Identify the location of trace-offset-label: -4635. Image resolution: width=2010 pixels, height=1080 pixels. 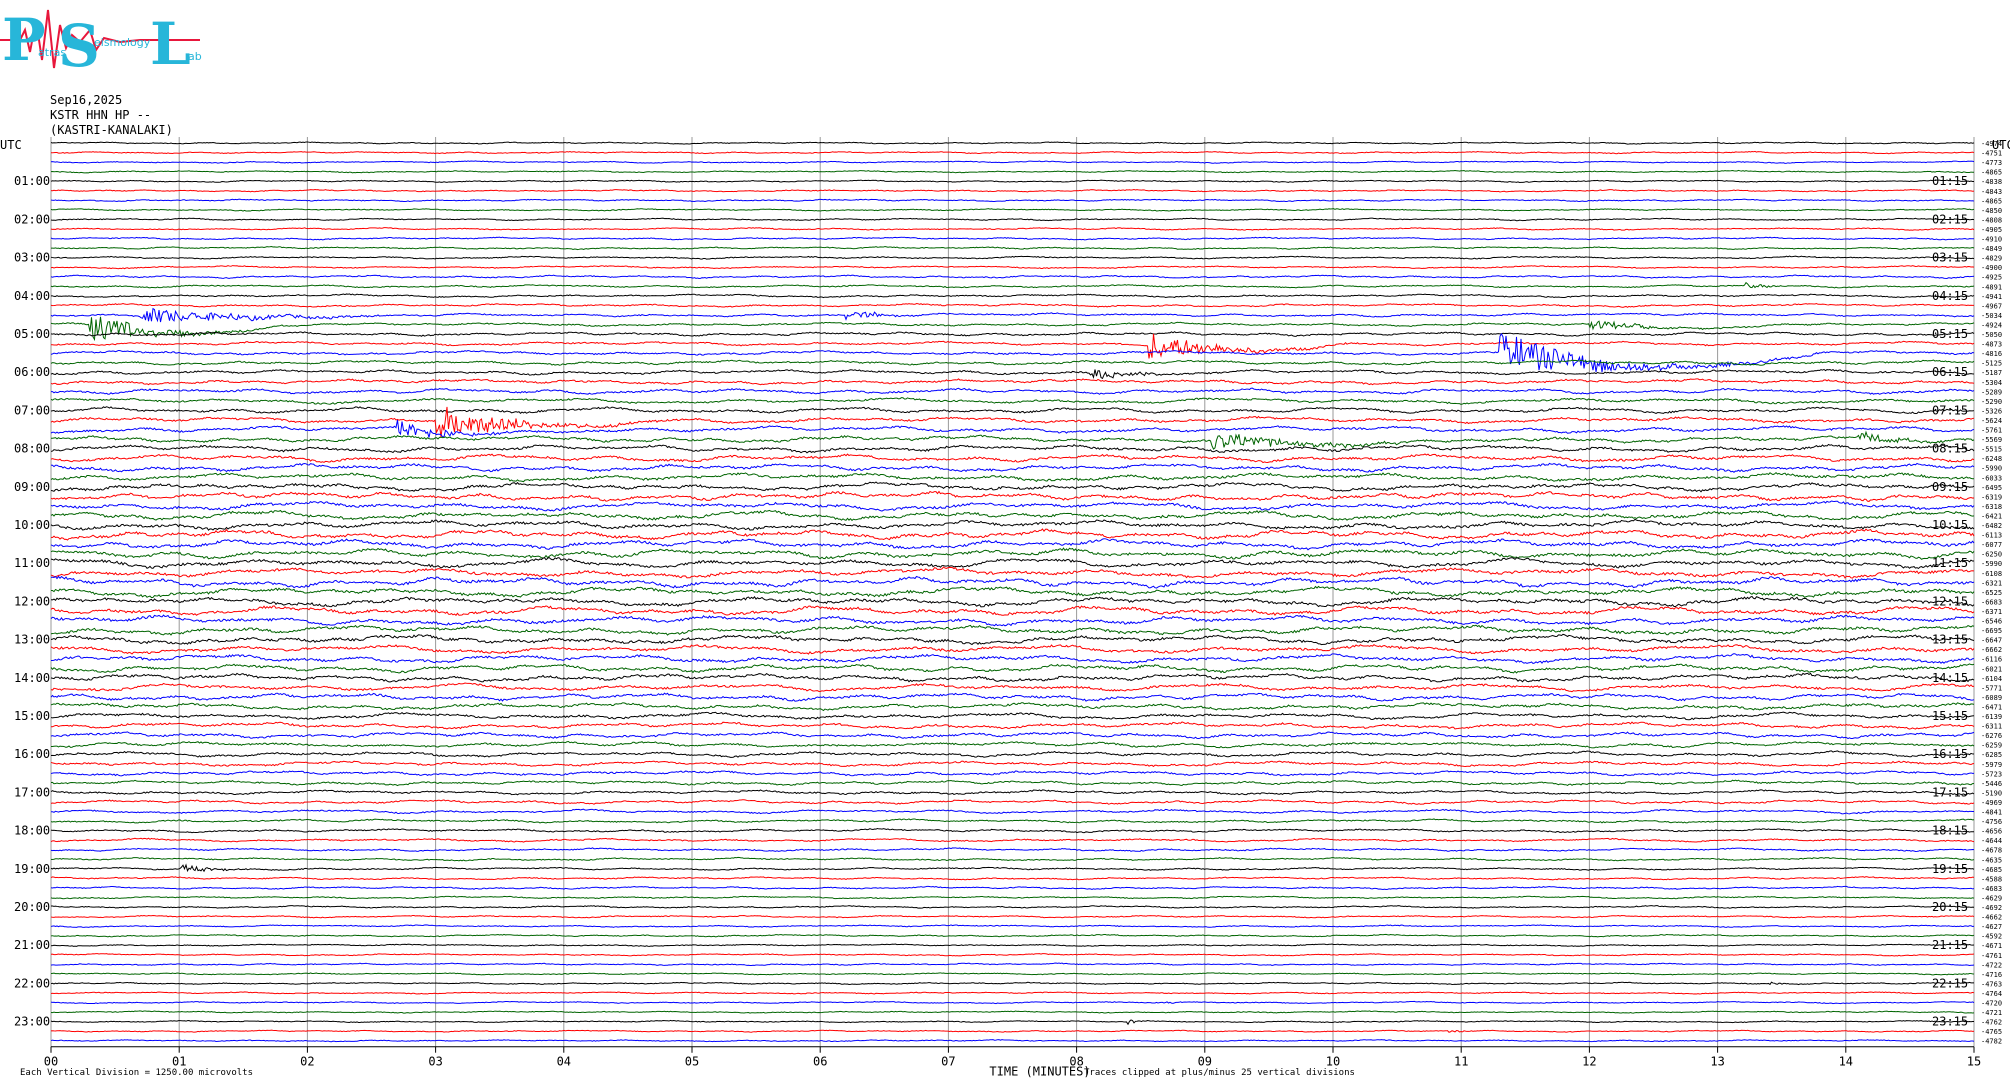
(1991, 860).